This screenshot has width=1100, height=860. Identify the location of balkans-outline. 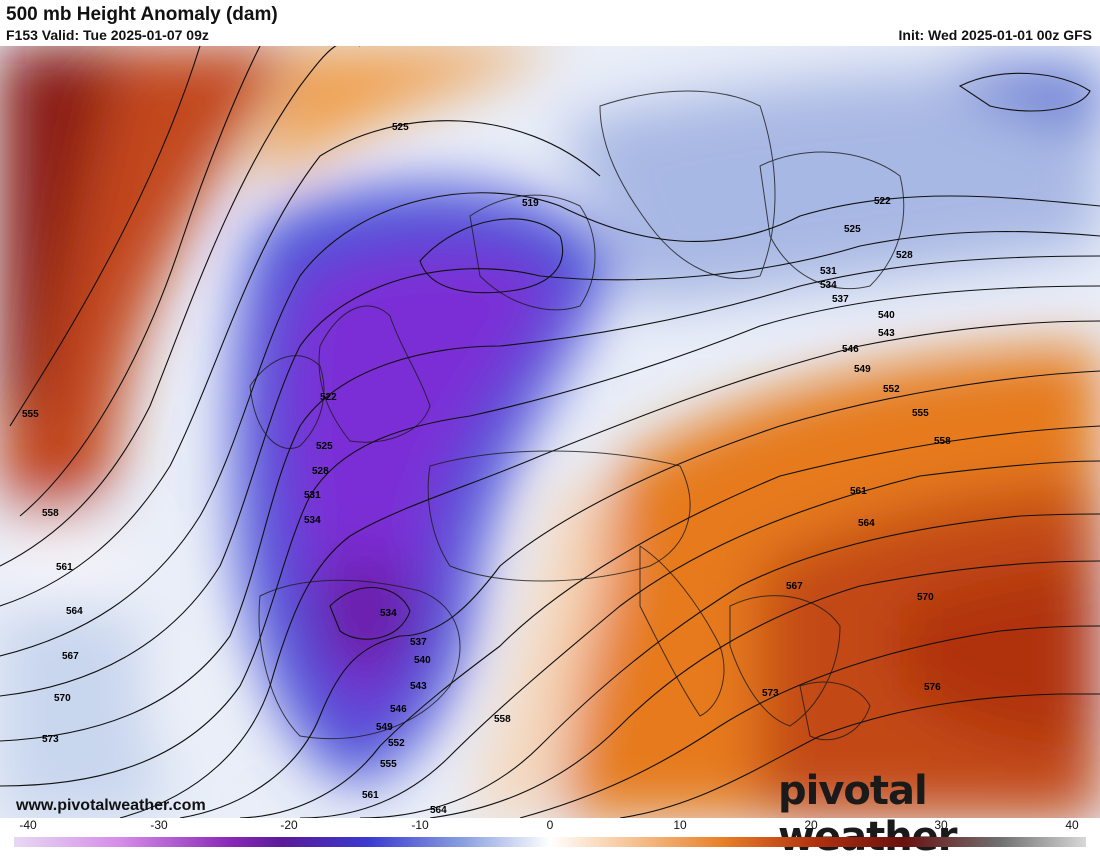
(785, 661).